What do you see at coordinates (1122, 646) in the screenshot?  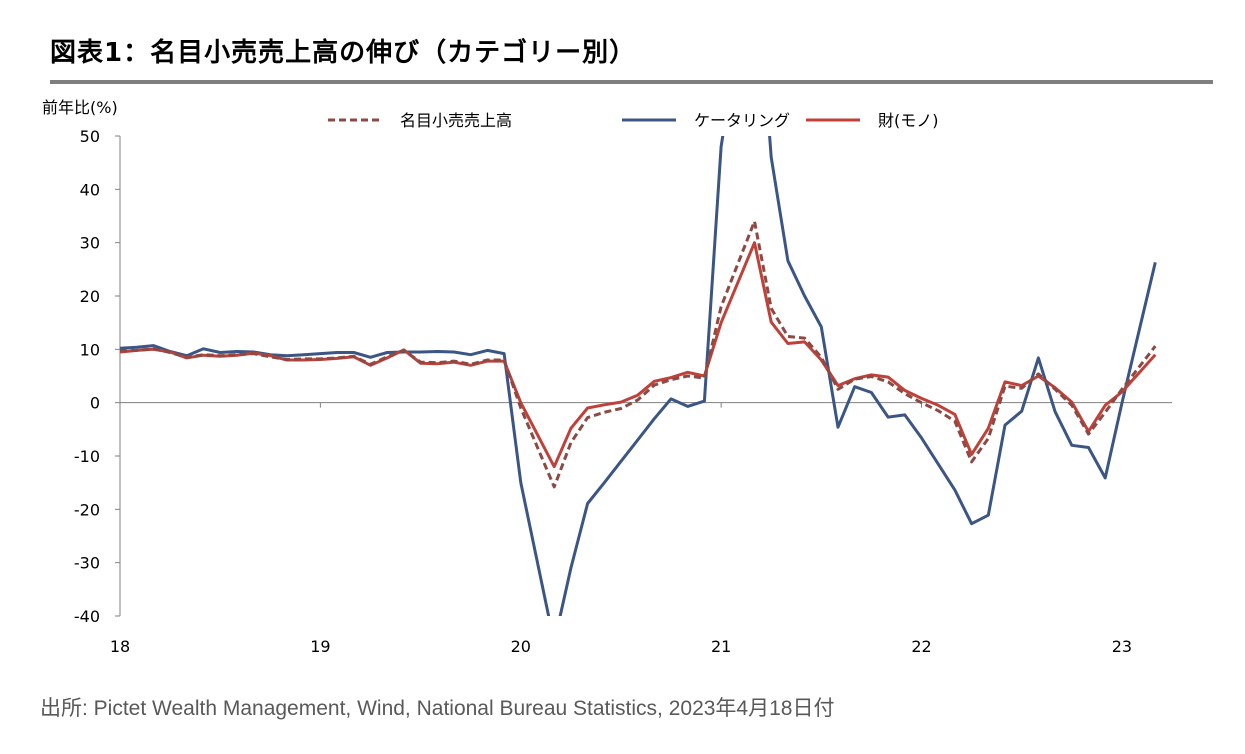 I see `x-tick-label: 23` at bounding box center [1122, 646].